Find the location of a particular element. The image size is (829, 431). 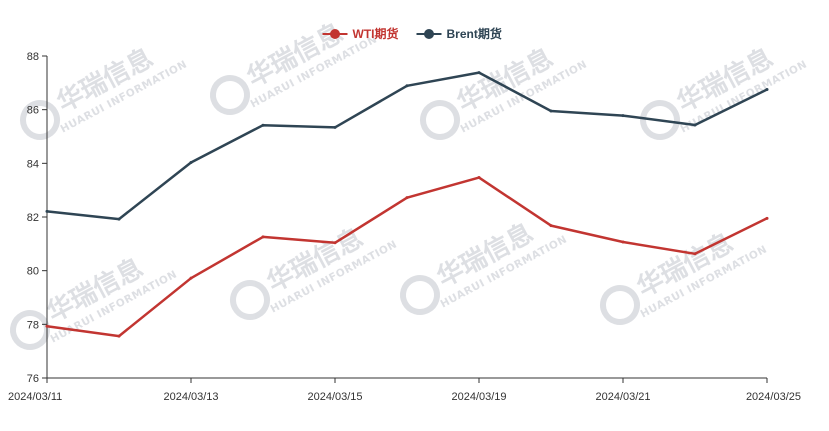

x-tick-label: 2024/03/13 is located at coordinates (190, 397).